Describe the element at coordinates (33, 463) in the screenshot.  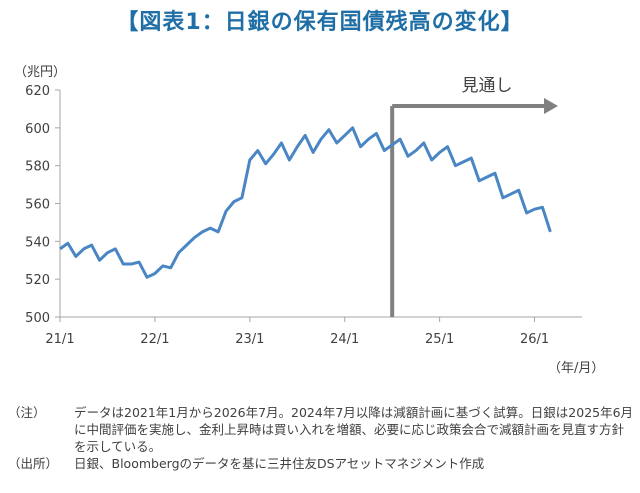
I see `source-label: （出所）` at that location.